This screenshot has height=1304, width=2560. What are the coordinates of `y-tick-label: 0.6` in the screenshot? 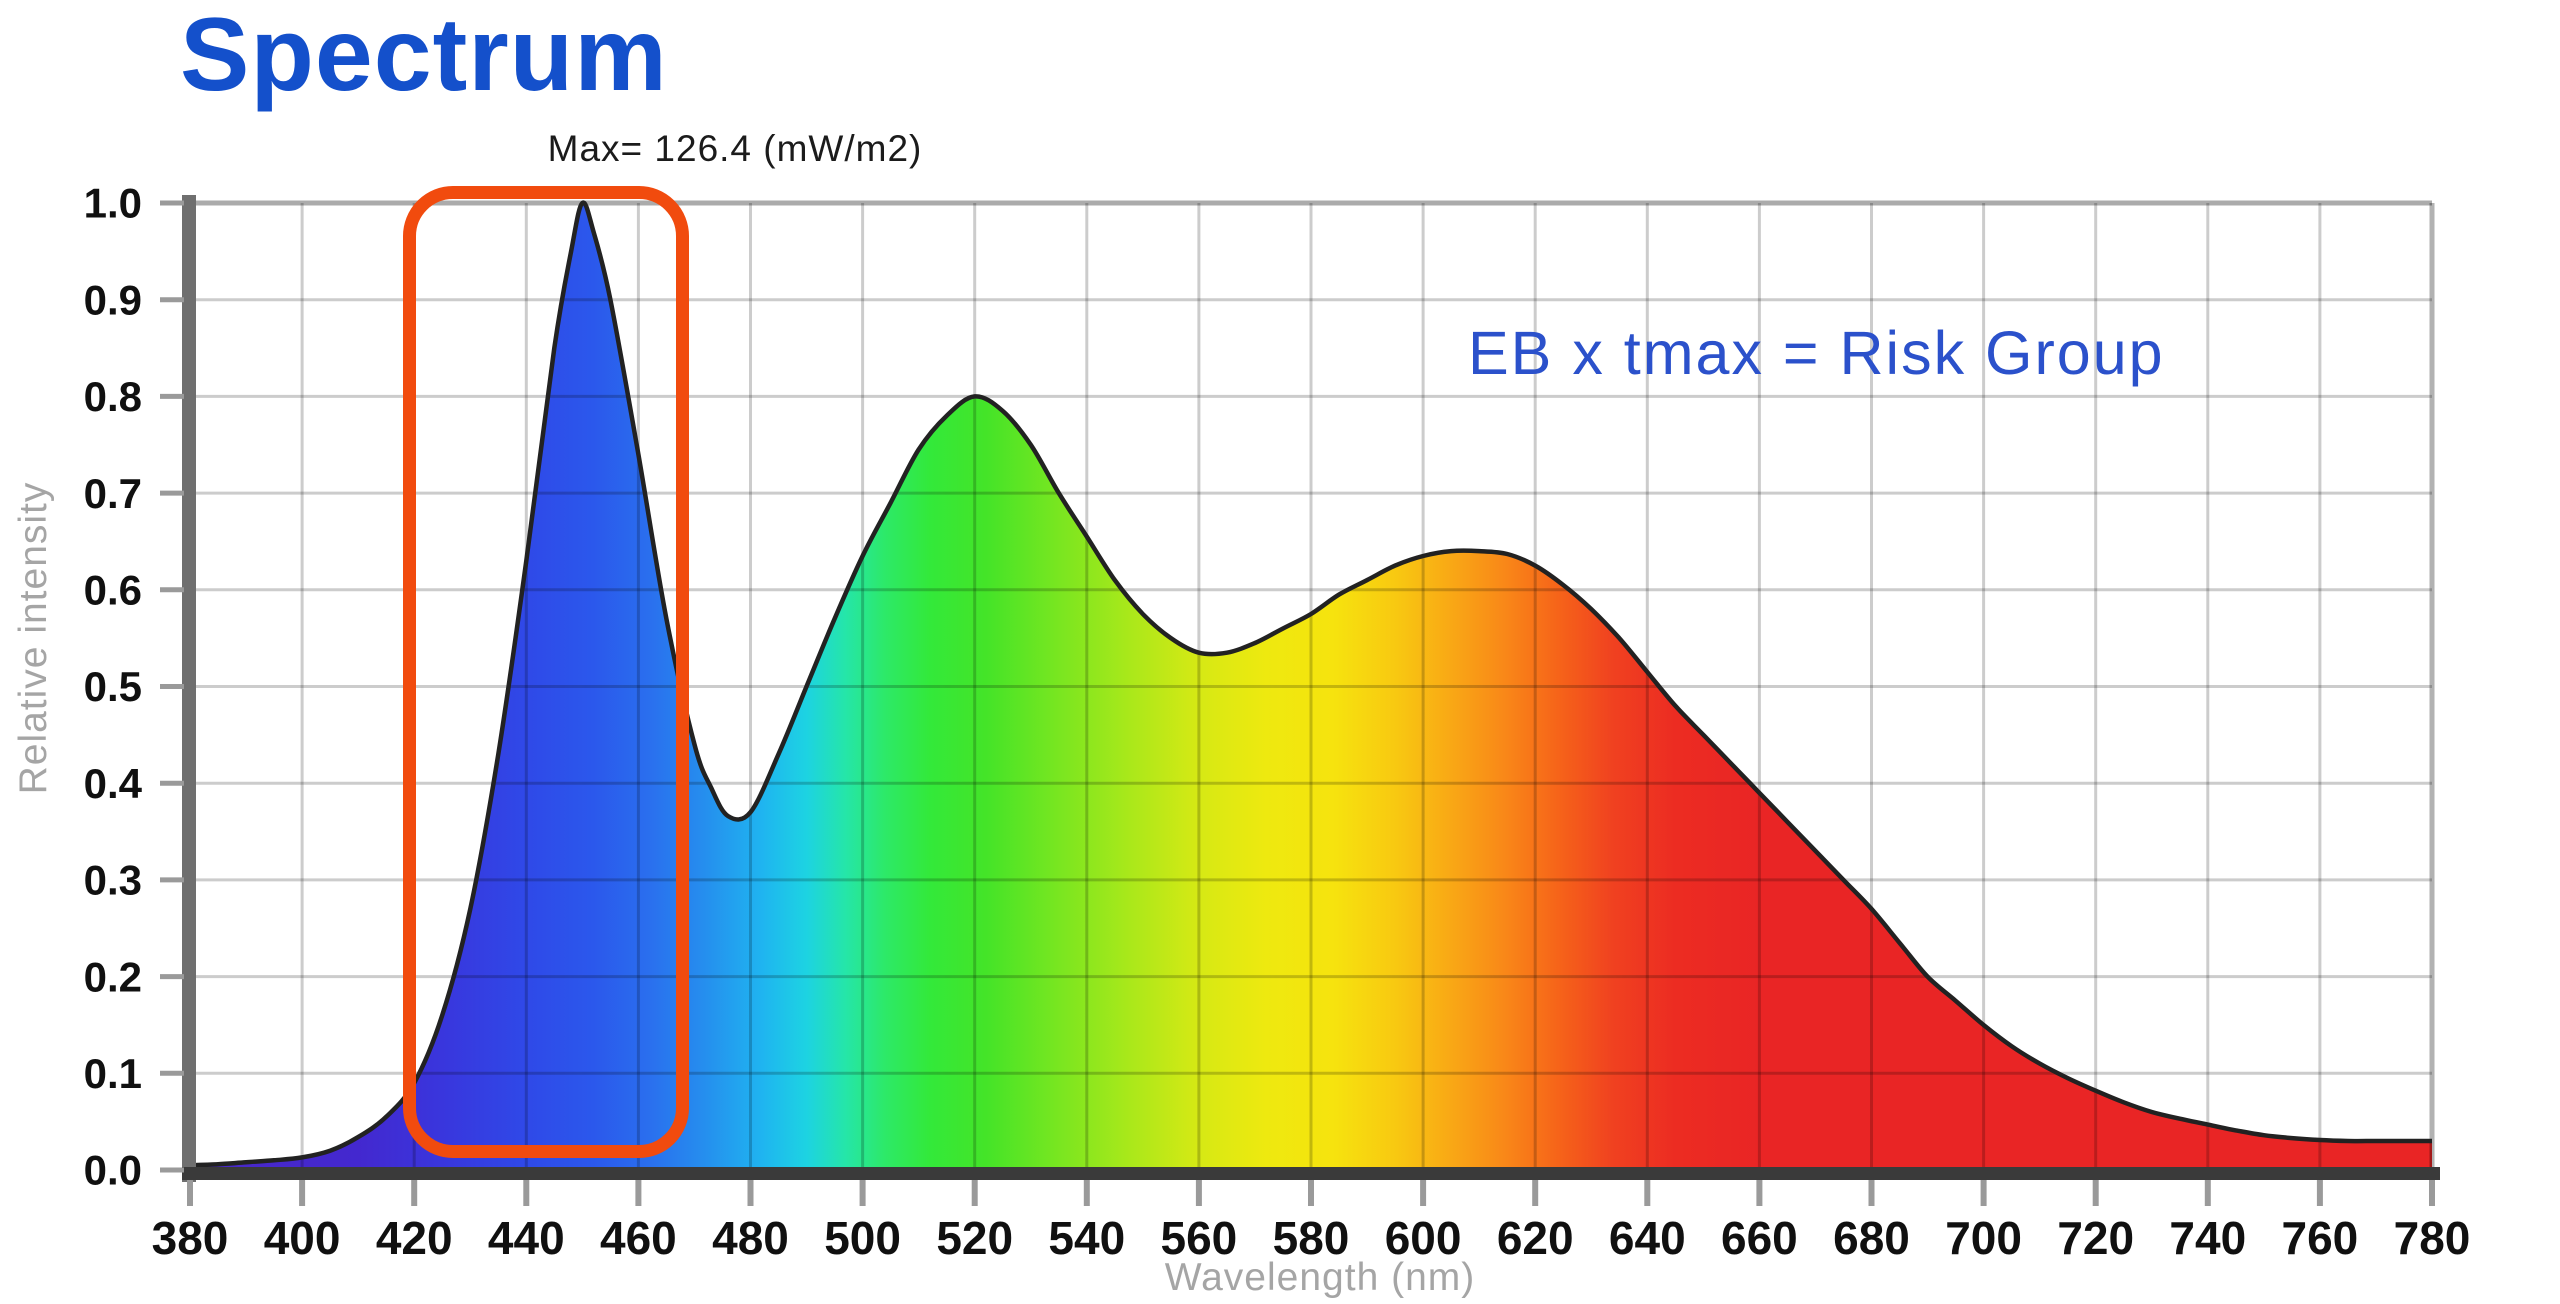 It's located at (113, 590).